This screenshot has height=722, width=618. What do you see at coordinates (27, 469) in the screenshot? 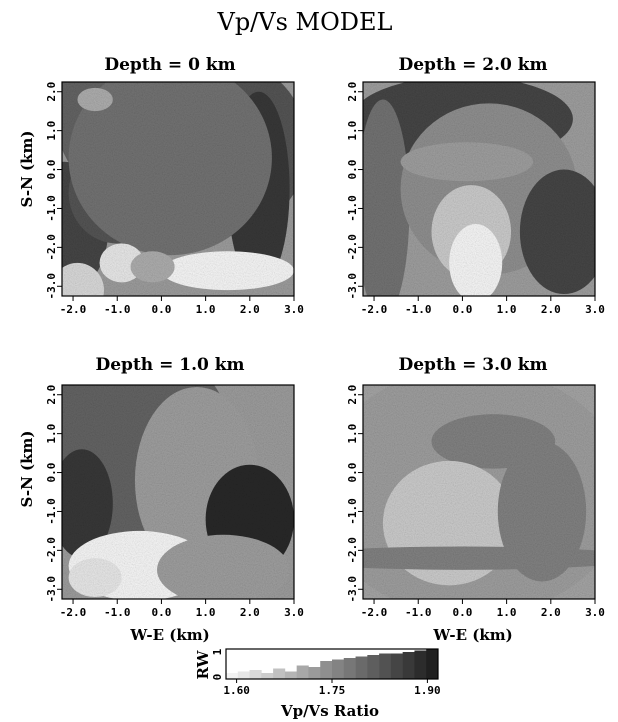
I see `y-axis-label: S-N (km)` at bounding box center [27, 469].